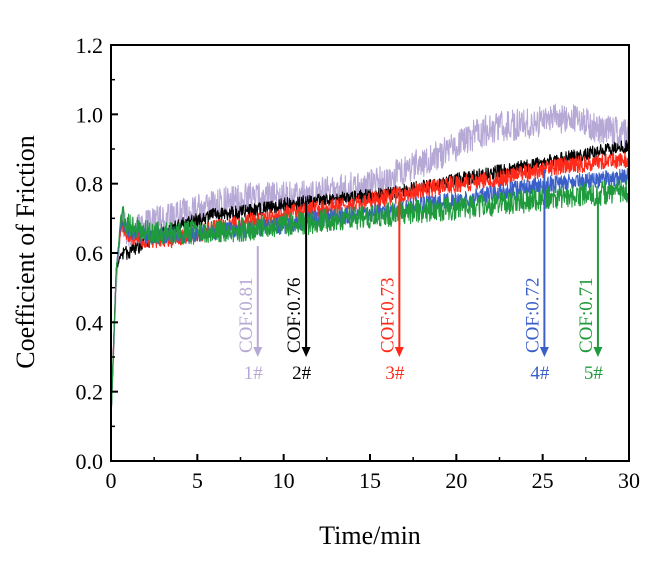  Describe the element at coordinates (629, 480) in the screenshot. I see `x-tick-label: 30` at that location.